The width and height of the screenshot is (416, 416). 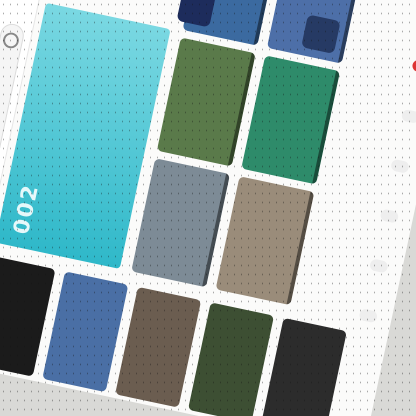 What do you see at coordinates (26, 209) in the screenshot?
I see `banner-number: 002` at bounding box center [26, 209].